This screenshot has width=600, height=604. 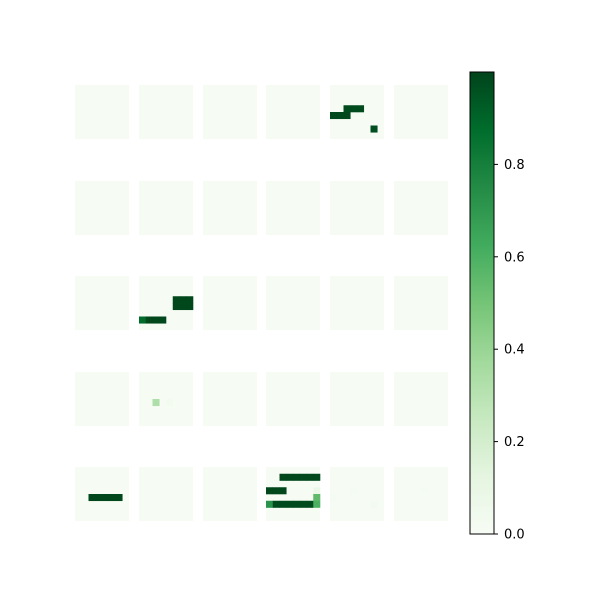 I want to click on colorbar-tick-label: 0.0, so click(x=514, y=535).